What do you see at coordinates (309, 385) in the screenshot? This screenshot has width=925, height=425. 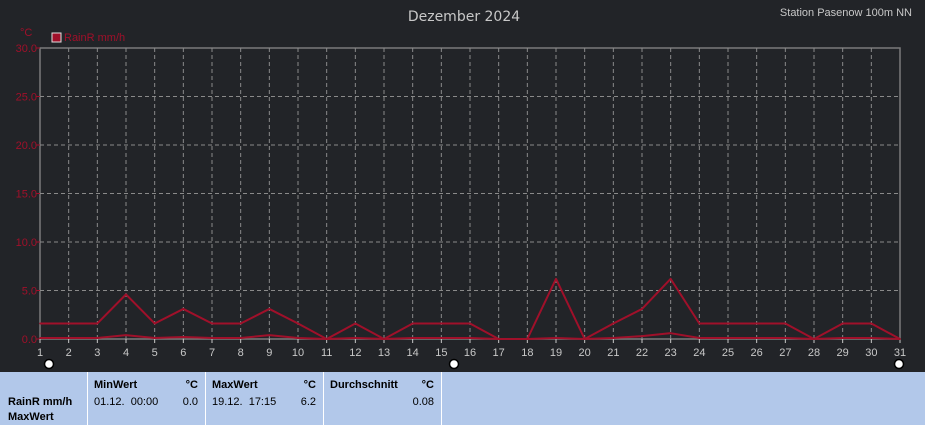 I see `max-unit: °C` at bounding box center [309, 385].